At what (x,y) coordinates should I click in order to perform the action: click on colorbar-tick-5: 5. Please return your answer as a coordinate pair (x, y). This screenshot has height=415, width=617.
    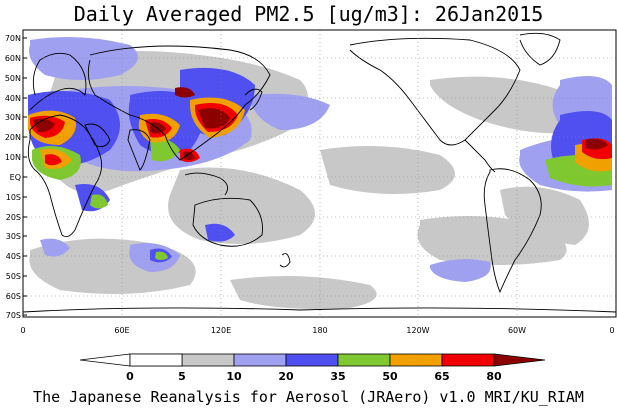
    Looking at the image, I should click on (182, 376).